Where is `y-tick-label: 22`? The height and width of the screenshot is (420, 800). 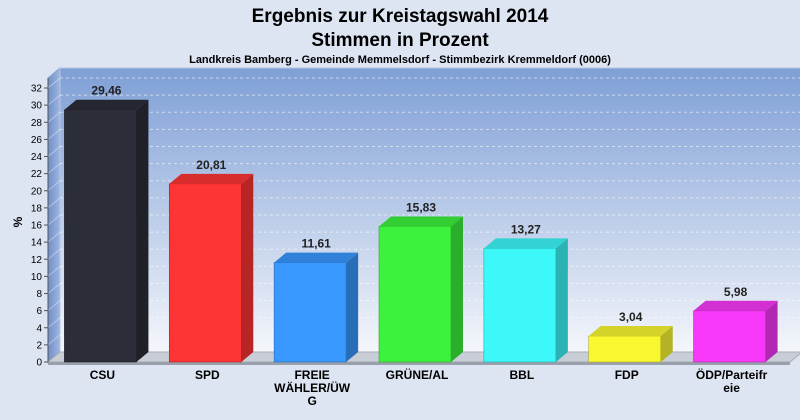
y-tick-label: 22 is located at coordinates (37, 174).